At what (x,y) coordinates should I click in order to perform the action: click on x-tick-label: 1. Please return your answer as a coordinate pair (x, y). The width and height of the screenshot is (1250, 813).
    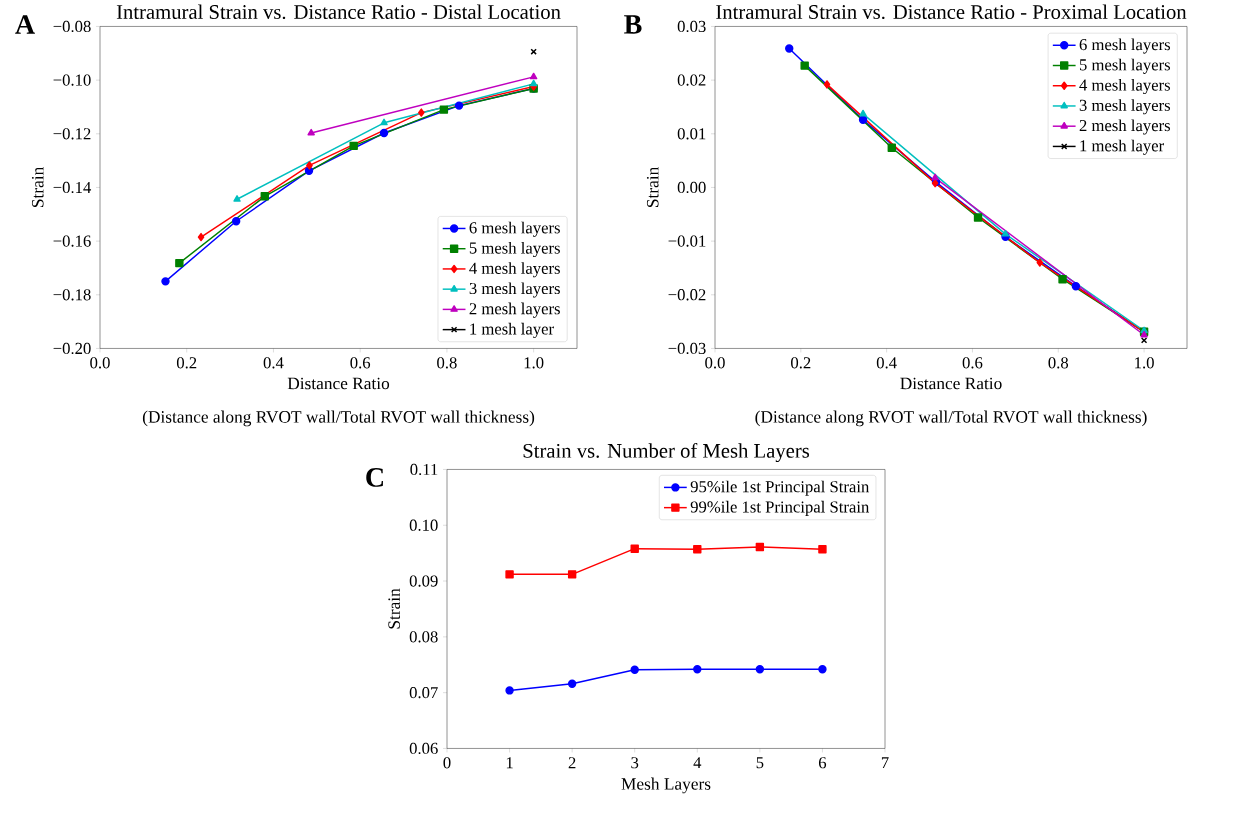
    Looking at the image, I should click on (509, 762).